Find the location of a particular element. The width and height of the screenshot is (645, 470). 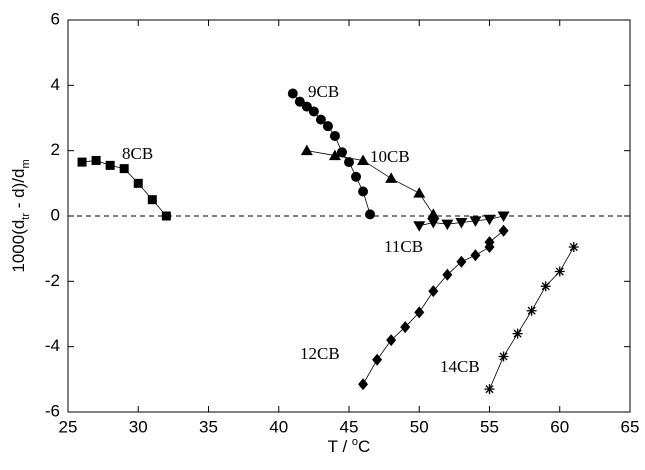

x-label-part: T / is located at coordinates (340, 446).